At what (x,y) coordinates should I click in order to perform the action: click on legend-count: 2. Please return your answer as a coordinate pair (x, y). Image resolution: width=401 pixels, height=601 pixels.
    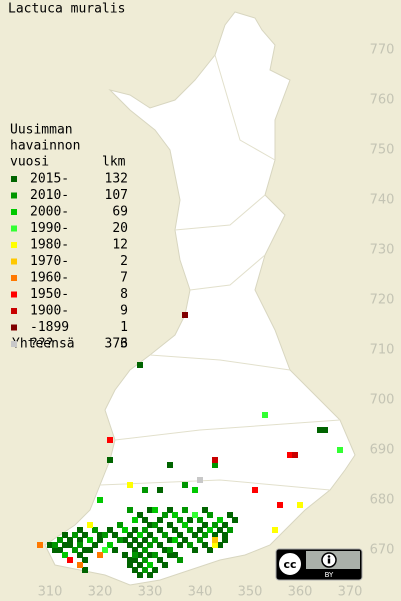
    Looking at the image, I should click on (124, 261).